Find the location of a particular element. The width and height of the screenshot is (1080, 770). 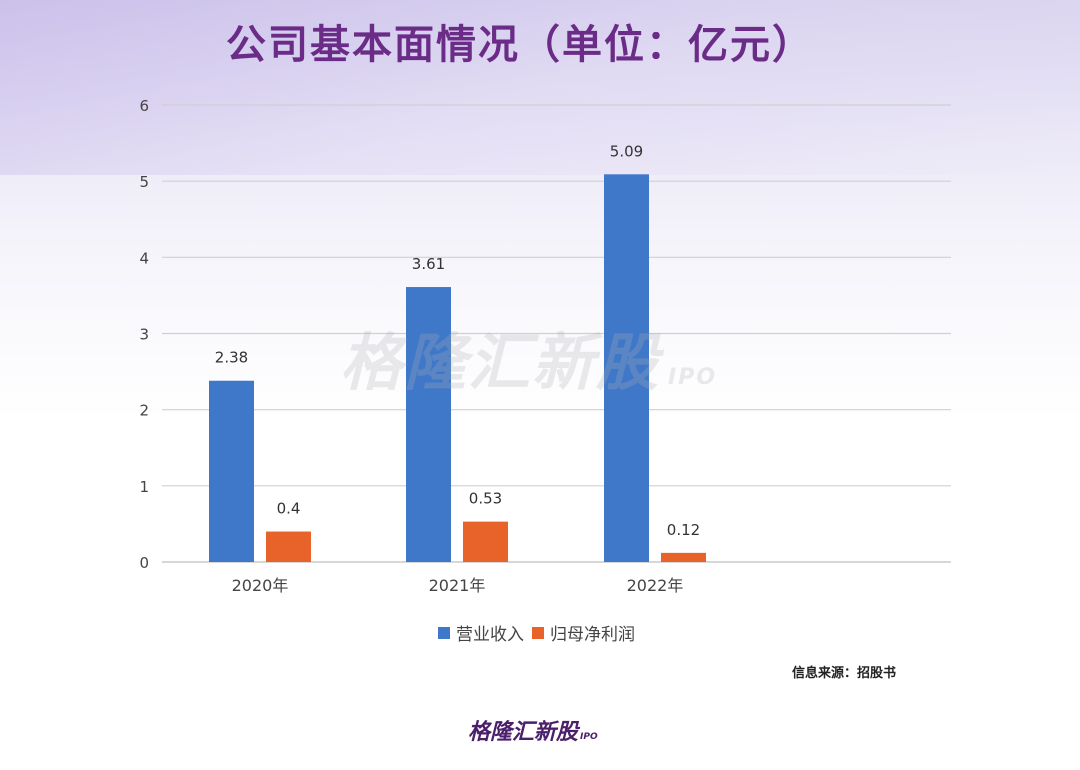

legend-item-revenue: 营业收入 is located at coordinates (481, 632).